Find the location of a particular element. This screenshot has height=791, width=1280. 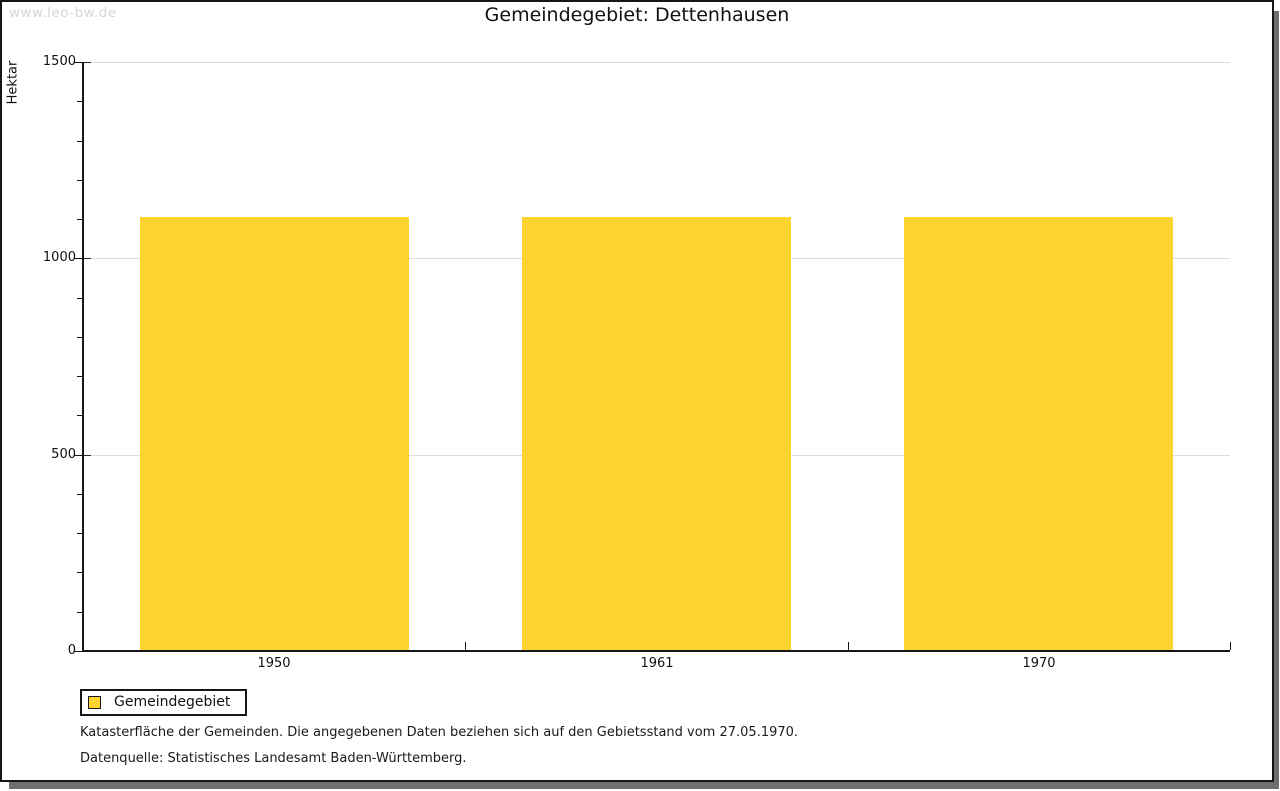

watermark-leo-bw: www.leo-bw.de is located at coordinates (63, 13).